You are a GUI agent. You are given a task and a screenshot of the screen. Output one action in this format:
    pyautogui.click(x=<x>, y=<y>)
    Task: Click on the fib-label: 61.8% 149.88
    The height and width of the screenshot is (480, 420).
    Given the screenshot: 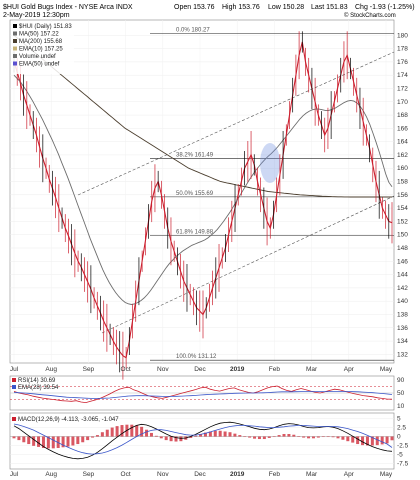 What is the action you would take?
    pyautogui.click(x=195, y=233)
    